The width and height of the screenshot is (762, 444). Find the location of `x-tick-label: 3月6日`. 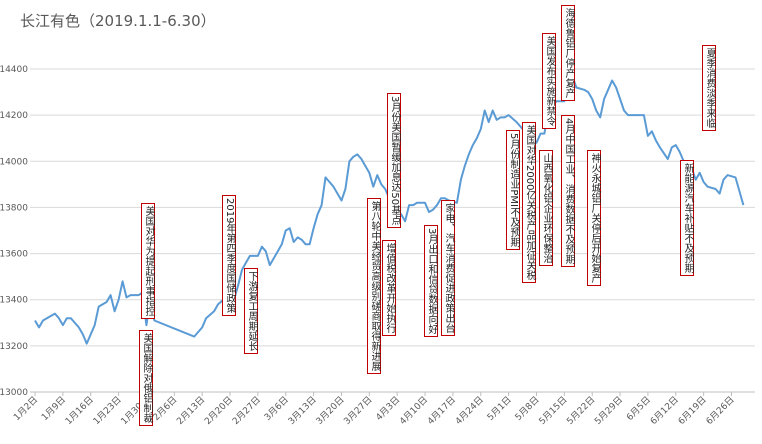

x-tick-label: 3月6日 is located at coordinates (276, 408).